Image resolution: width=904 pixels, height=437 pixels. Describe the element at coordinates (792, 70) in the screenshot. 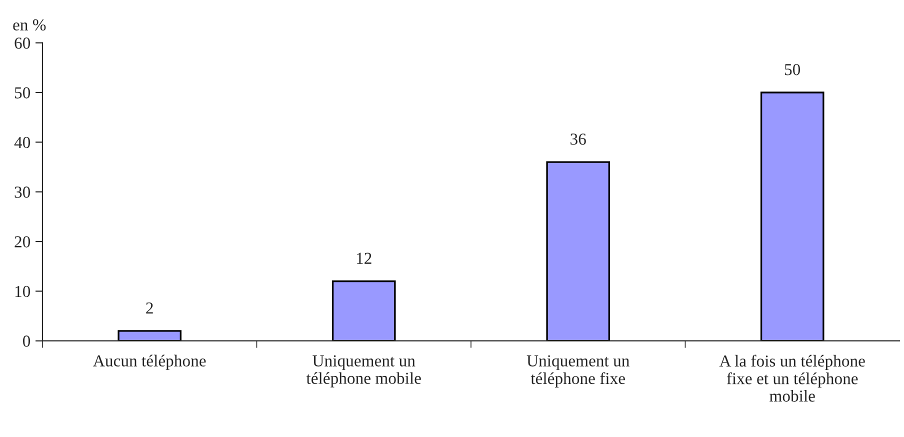

I see `data-label: 50` at that location.